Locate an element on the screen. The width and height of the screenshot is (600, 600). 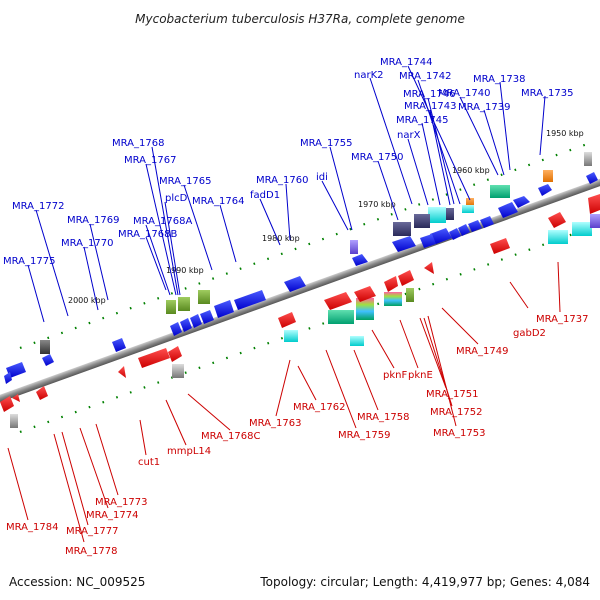
gene-label: MRA_1770 is located at coordinates (87, 243).